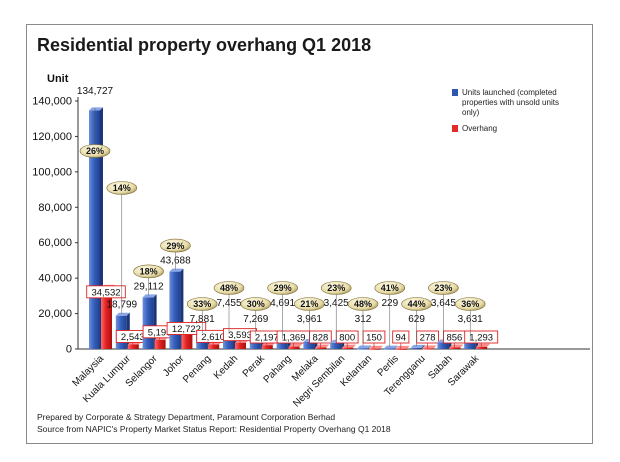 The width and height of the screenshot is (620, 462). Describe the element at coordinates (69, 350) in the screenshot. I see `y-tick-label: 0` at that location.